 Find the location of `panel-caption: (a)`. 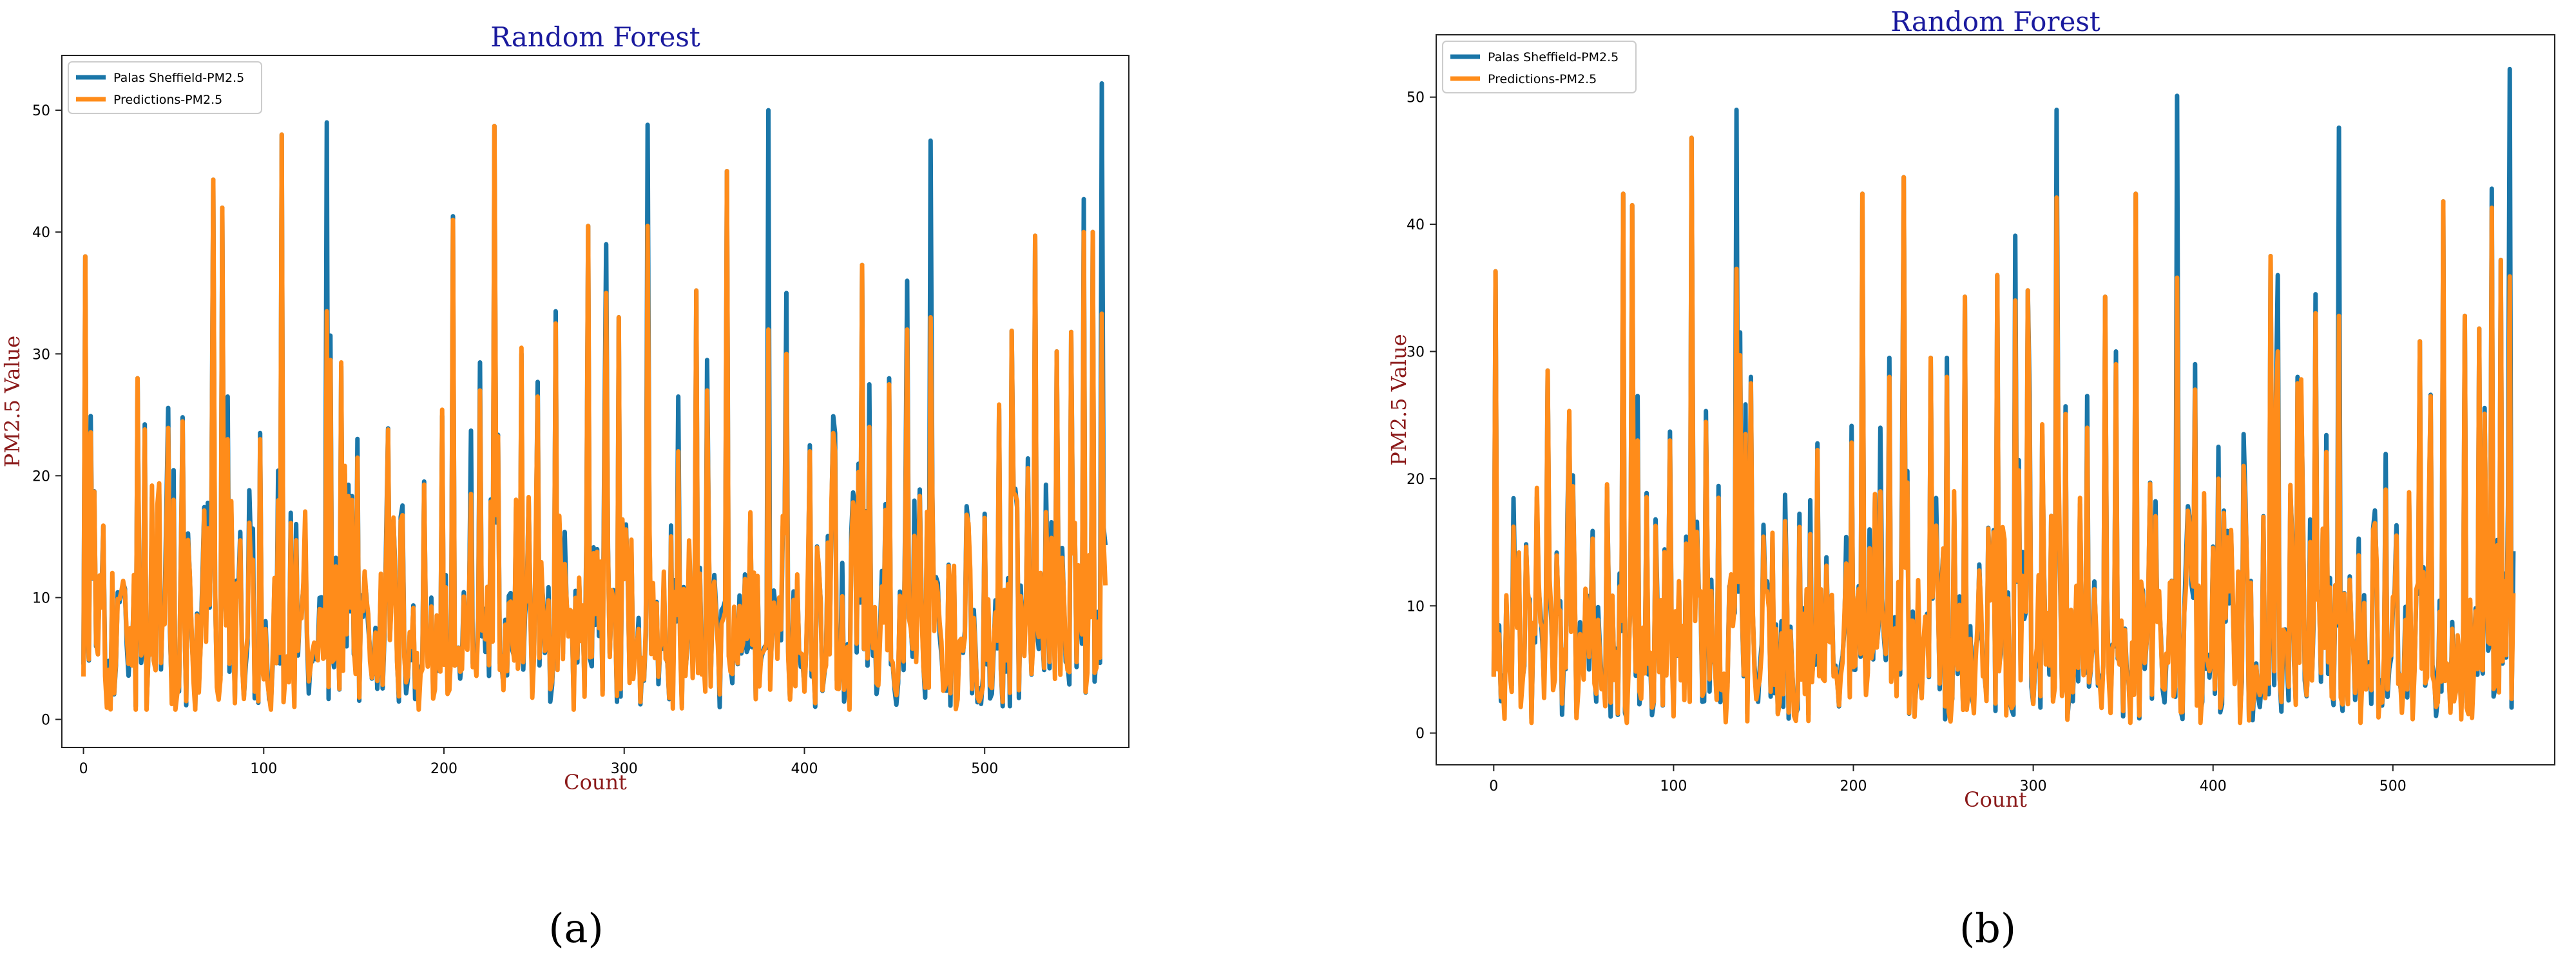

panel-caption: (a) is located at coordinates (575, 928).